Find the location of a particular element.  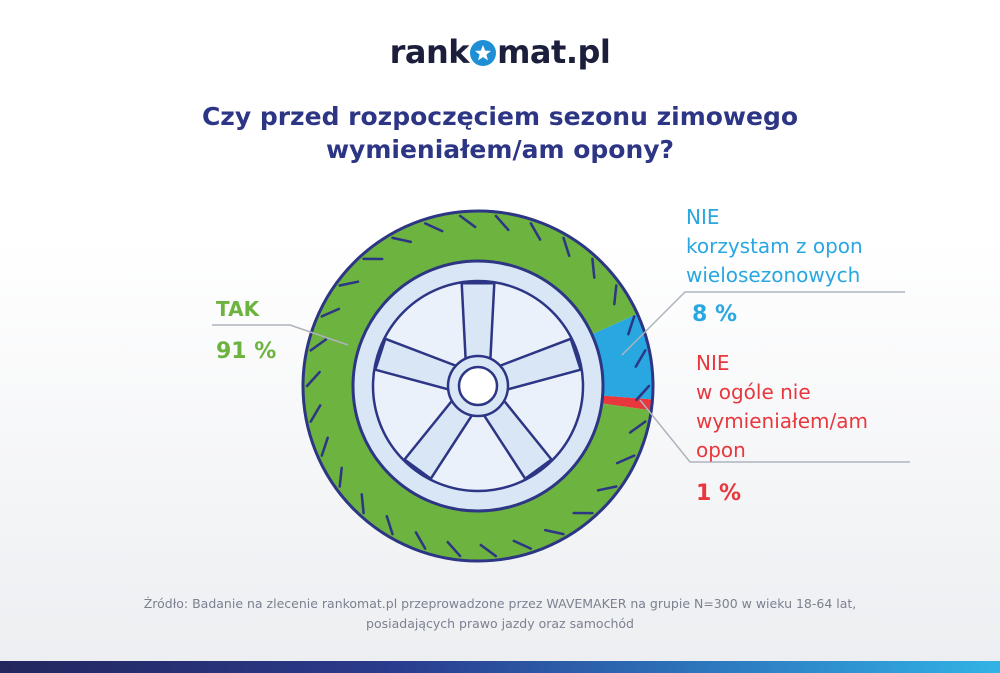

label-nie-wcale-line4: opon is located at coordinates (721, 450).